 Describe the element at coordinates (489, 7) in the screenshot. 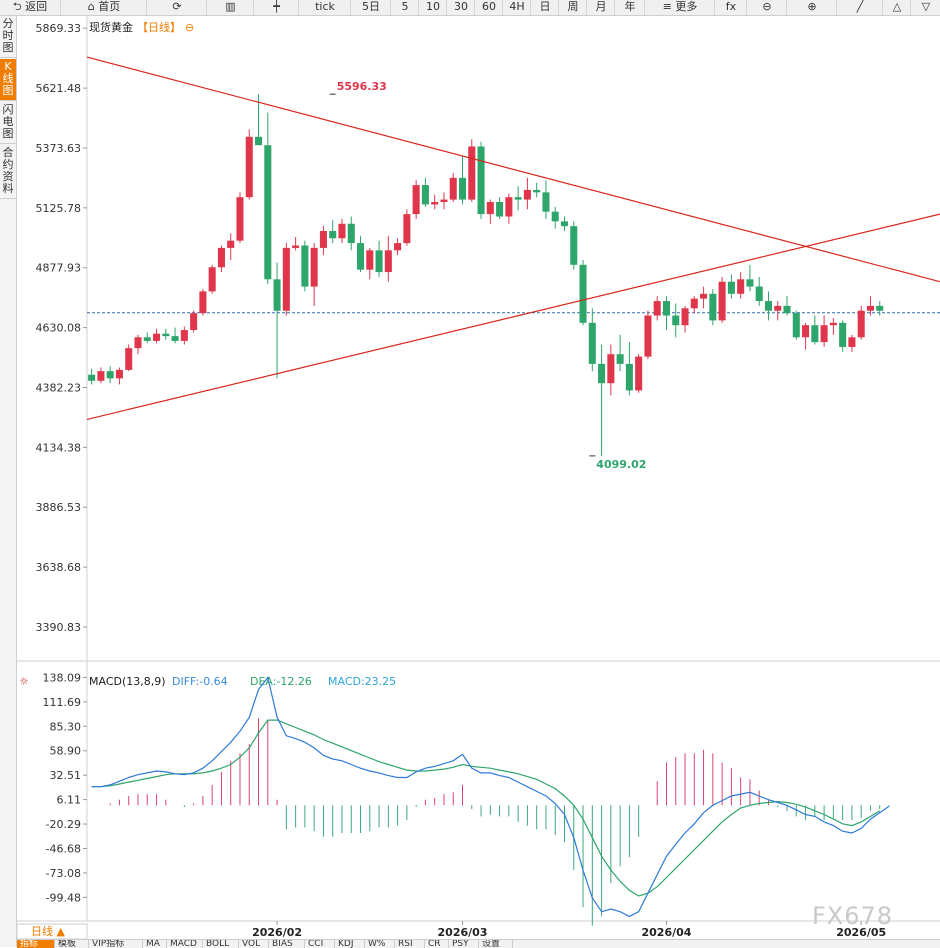

I see `toolbar-button-10: 60` at that location.